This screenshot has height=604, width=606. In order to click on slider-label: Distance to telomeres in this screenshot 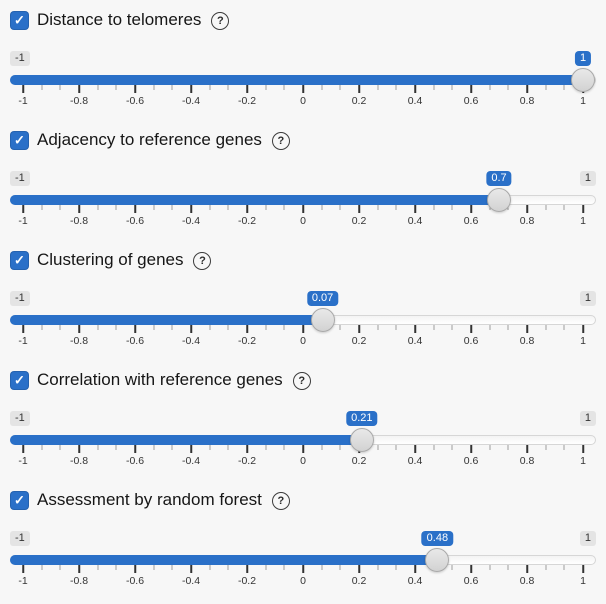, I will do `click(119, 20)`.